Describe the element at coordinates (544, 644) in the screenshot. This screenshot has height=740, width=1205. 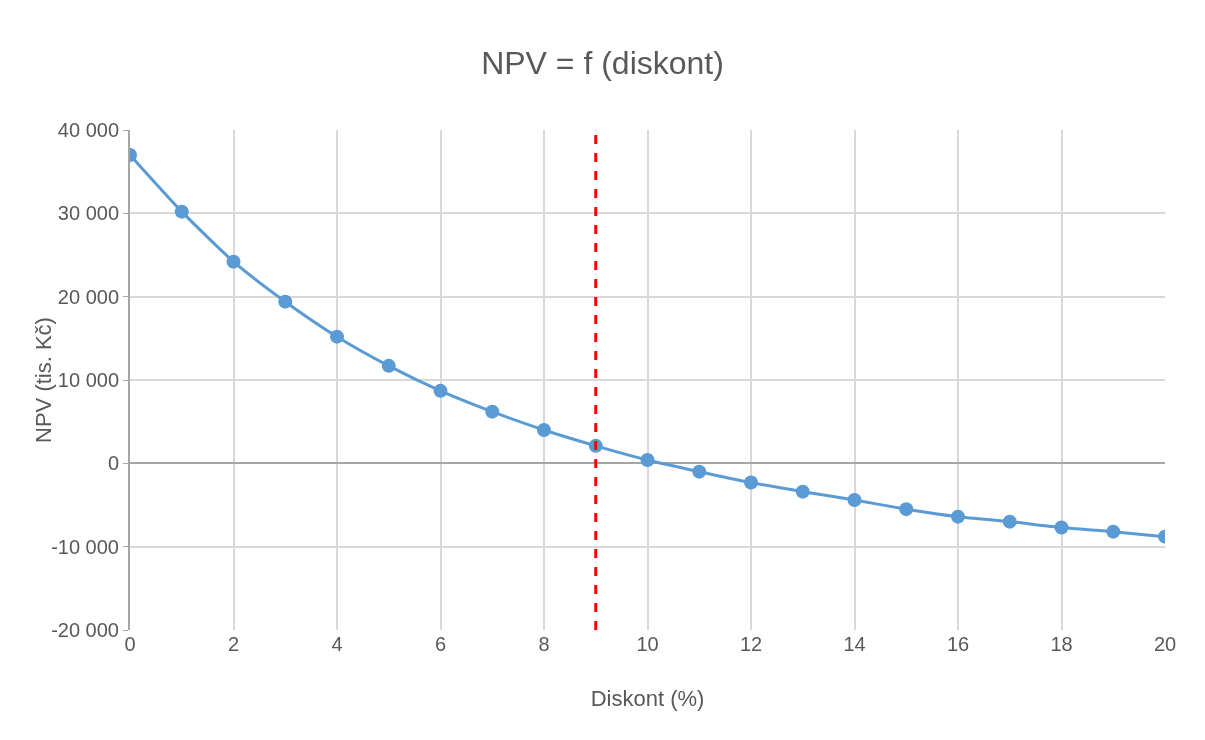
I see `x-tick-label: 8` at that location.